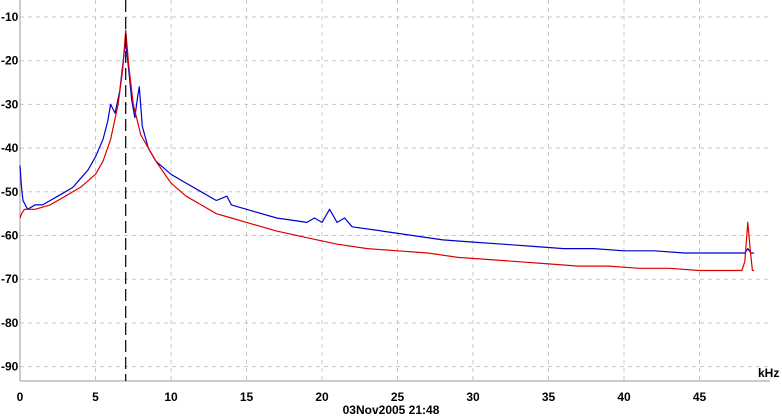  What do you see at coordinates (10, 104) in the screenshot?
I see `y-tick-label: -30` at bounding box center [10, 104].